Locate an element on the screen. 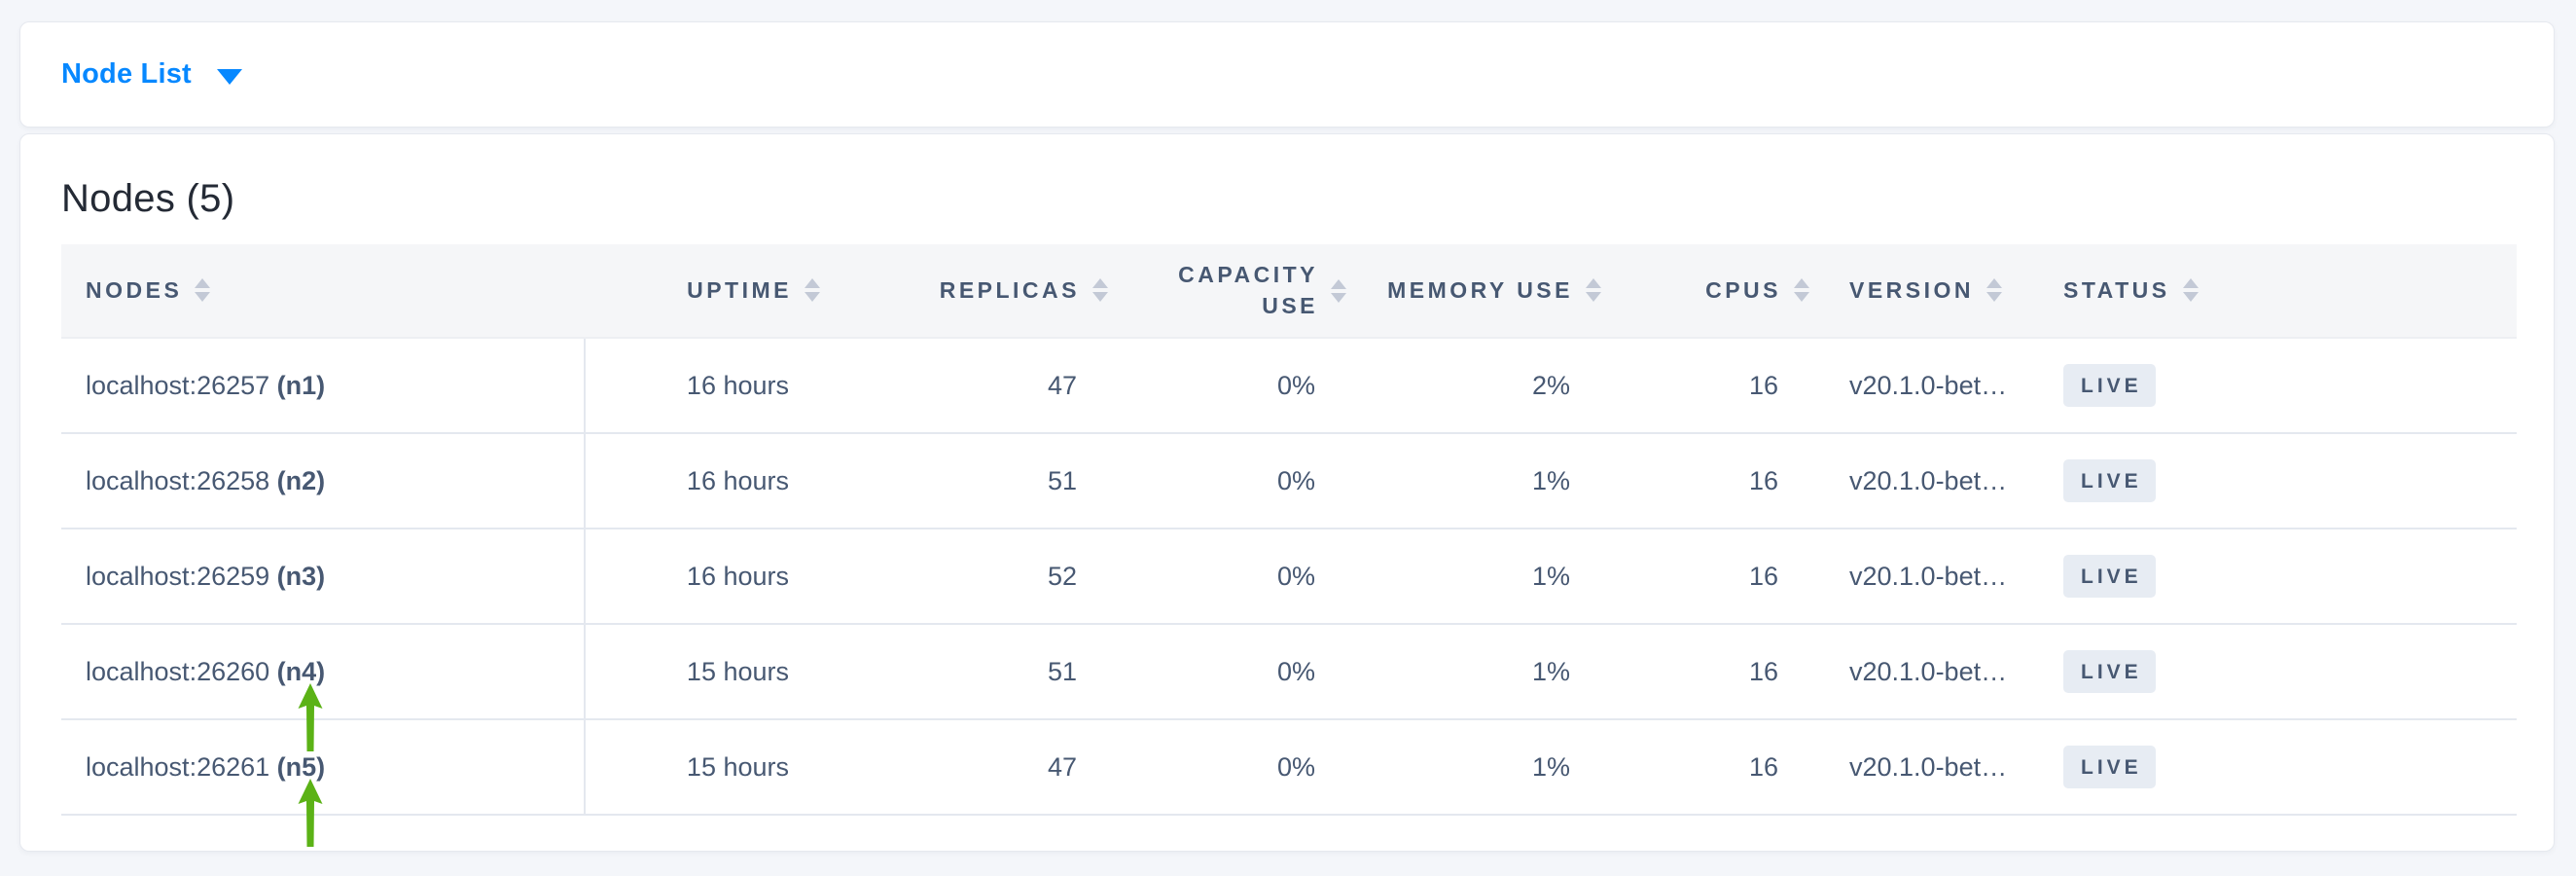  table-header-row: NODES UPTIME REPLICAS CAPACITY USE is located at coordinates (1289, 292).